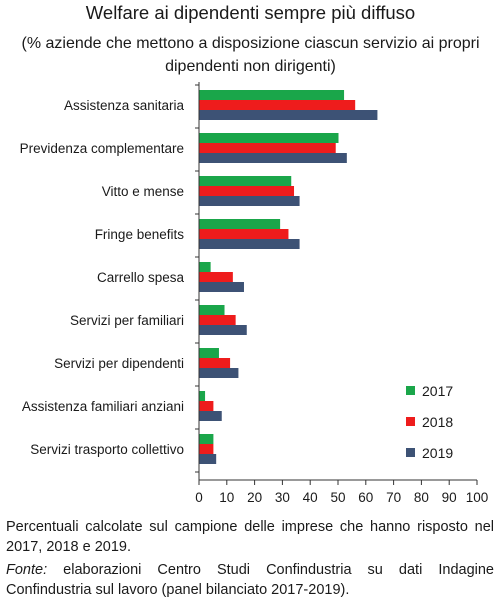  I want to click on legend-swatch-2019, so click(410, 452).